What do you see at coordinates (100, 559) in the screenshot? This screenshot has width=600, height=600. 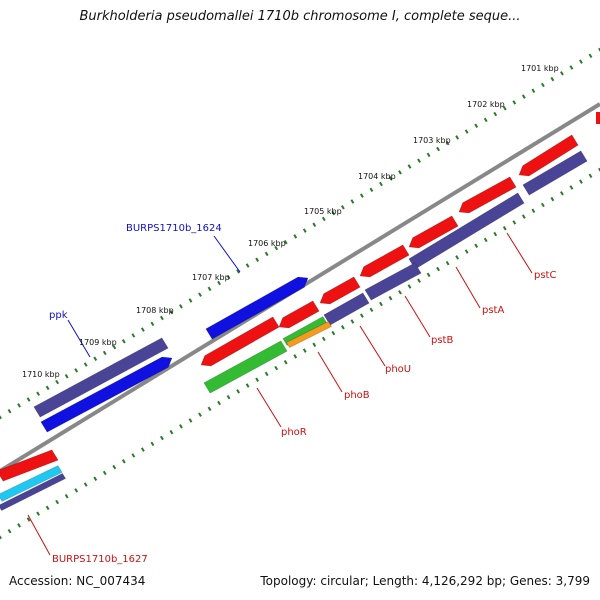 I see `gene-label: BURPS1710b_1627` at bounding box center [100, 559].